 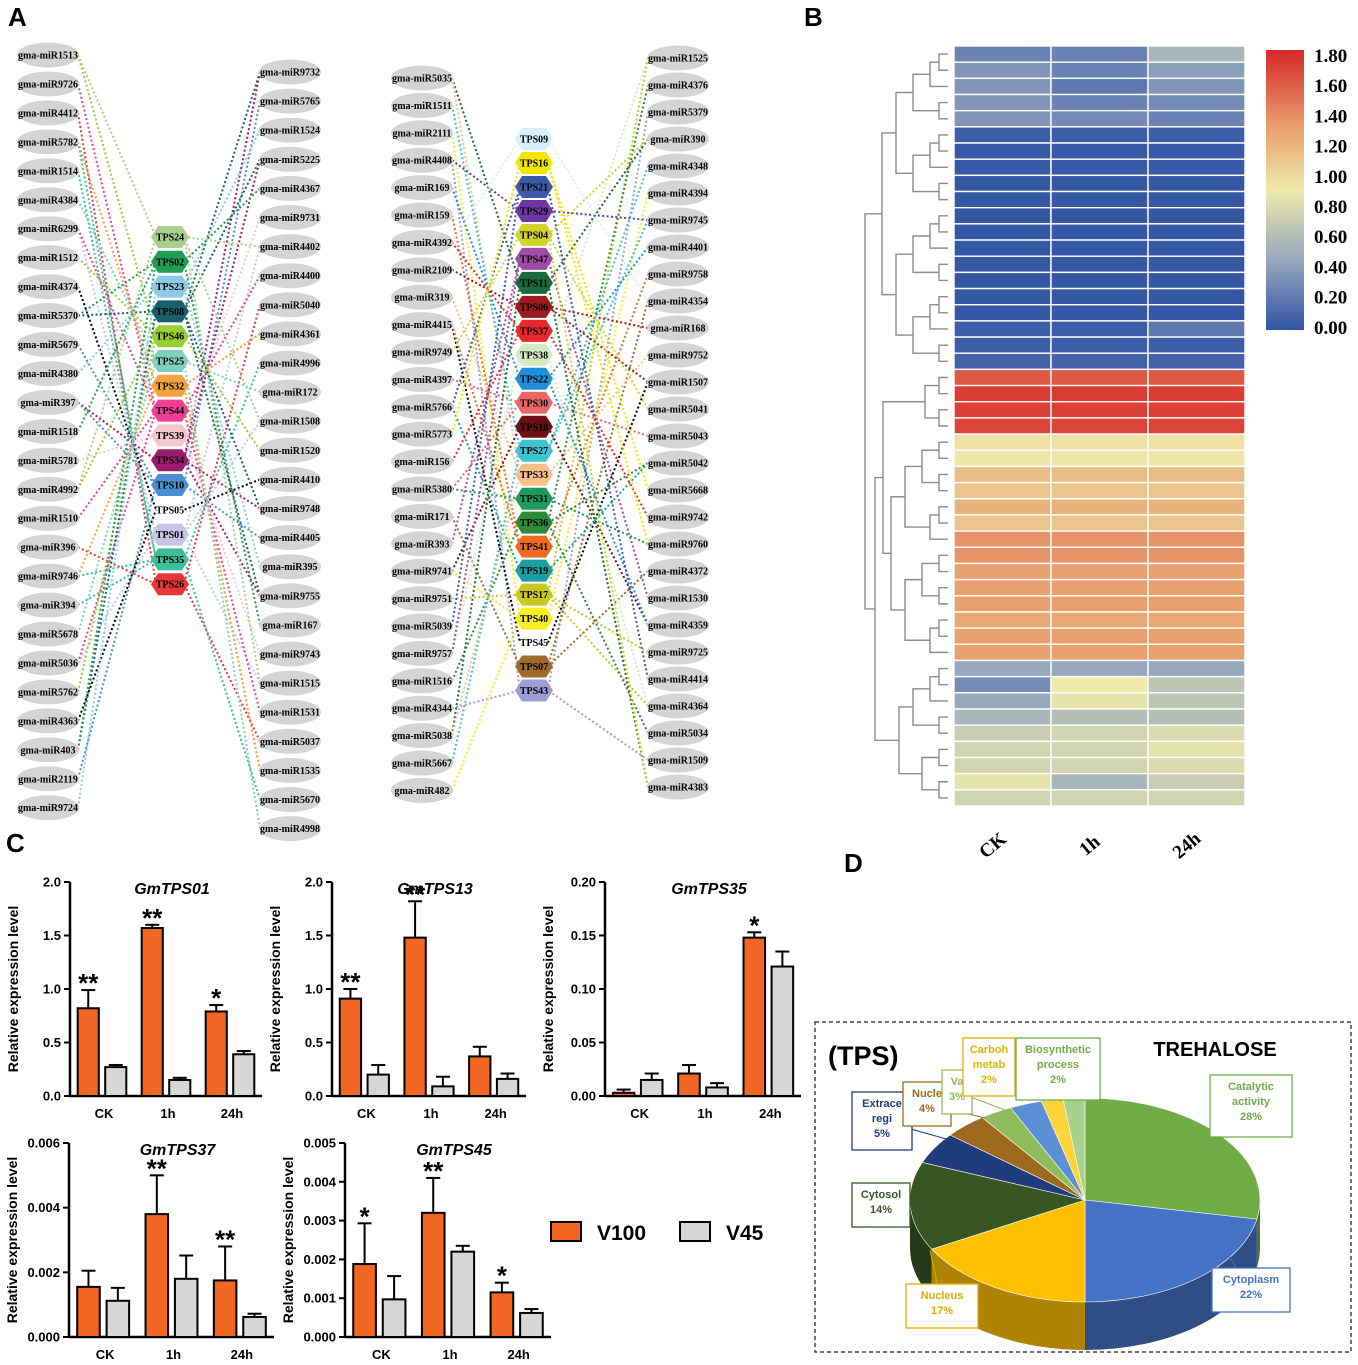 I want to click on mirna-label: gma-miR5042, so click(x=678, y=464).